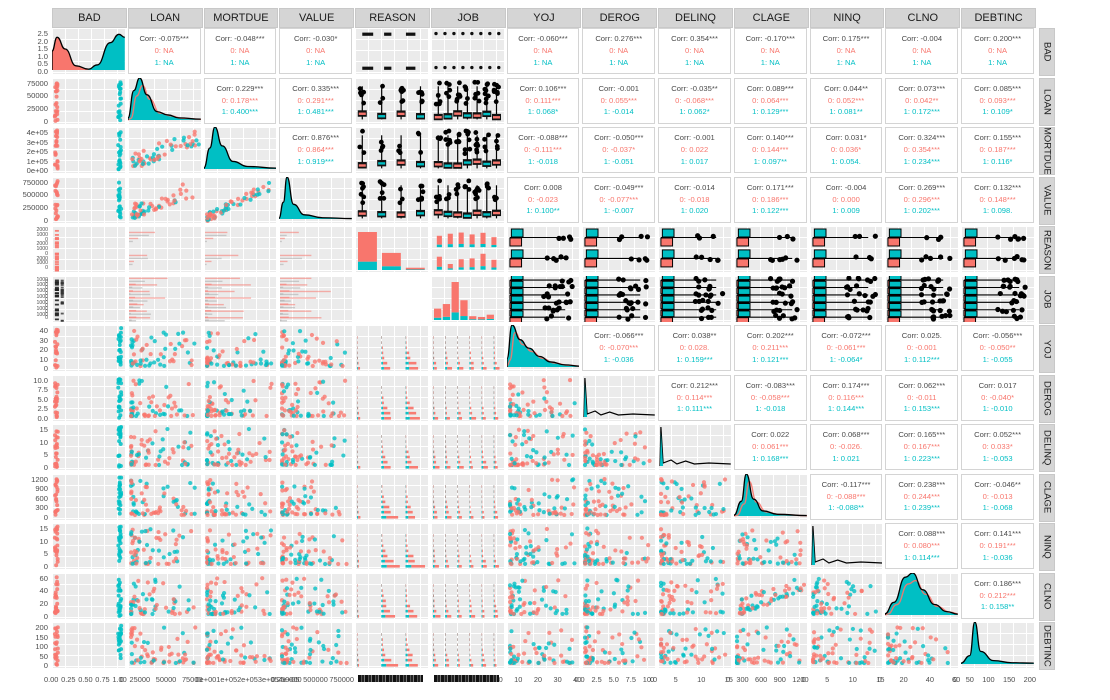 The image size is (1110, 700). I want to click on panel-CLAGE-BAD-plot, so click(88, 496).